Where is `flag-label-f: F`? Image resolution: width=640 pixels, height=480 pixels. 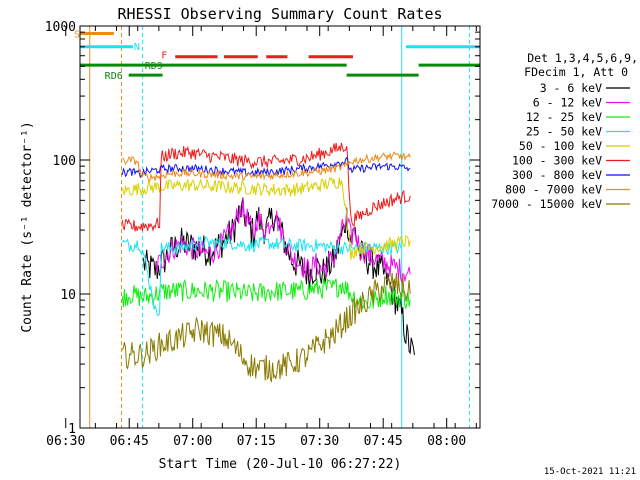
flag-label-f: F is located at coordinates (164, 56).